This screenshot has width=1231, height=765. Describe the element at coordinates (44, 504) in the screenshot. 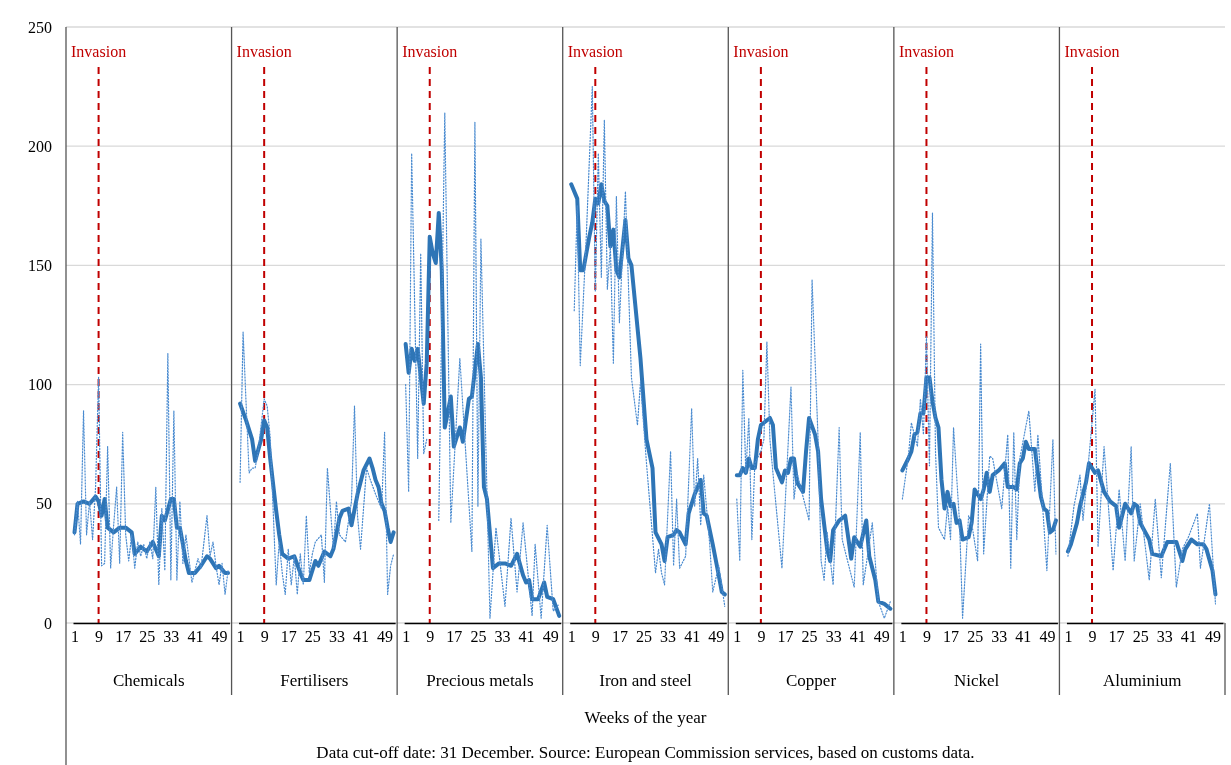

I see `y-tick-label: 50` at that location.